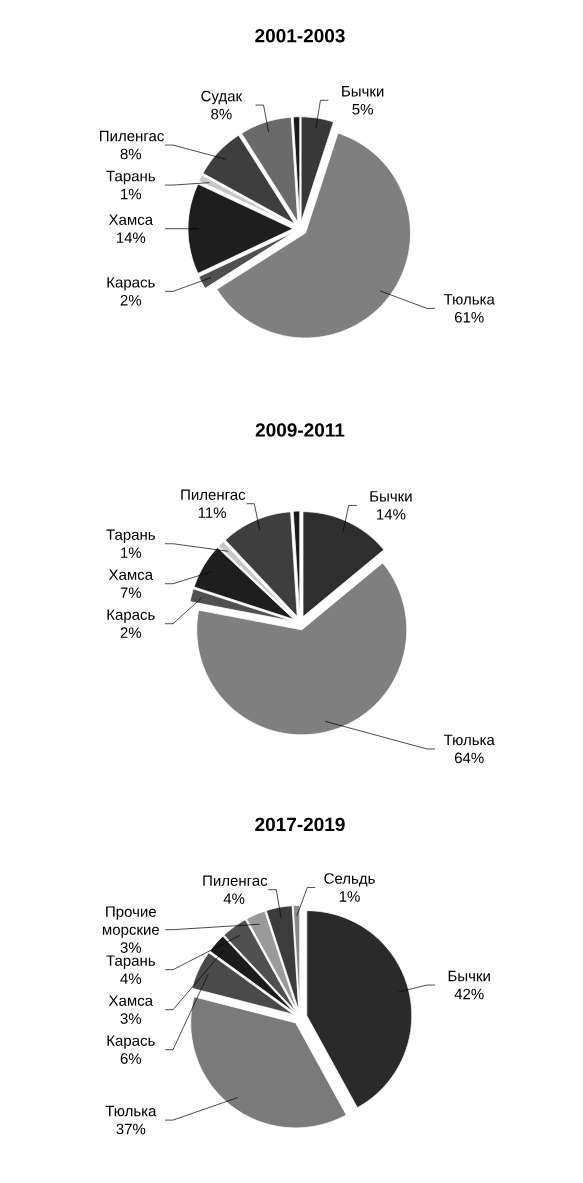  Describe the element at coordinates (300, 430) in the screenshot. I see `chart-title: 2009-2011` at that location.